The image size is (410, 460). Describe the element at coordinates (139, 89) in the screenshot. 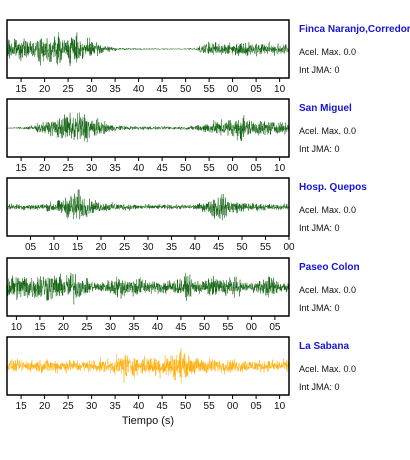

I see `x-tick-label-1-5: 40` at that location.